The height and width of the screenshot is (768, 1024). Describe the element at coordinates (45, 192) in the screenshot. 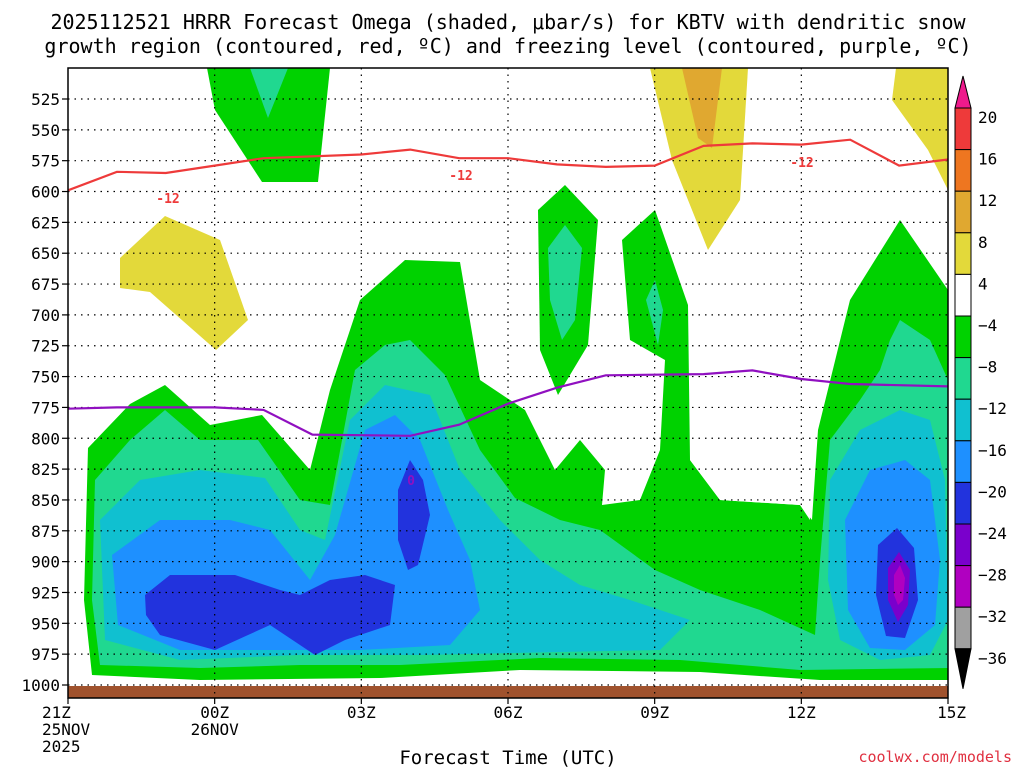

I see `y-tick-label-600: 600` at that location.